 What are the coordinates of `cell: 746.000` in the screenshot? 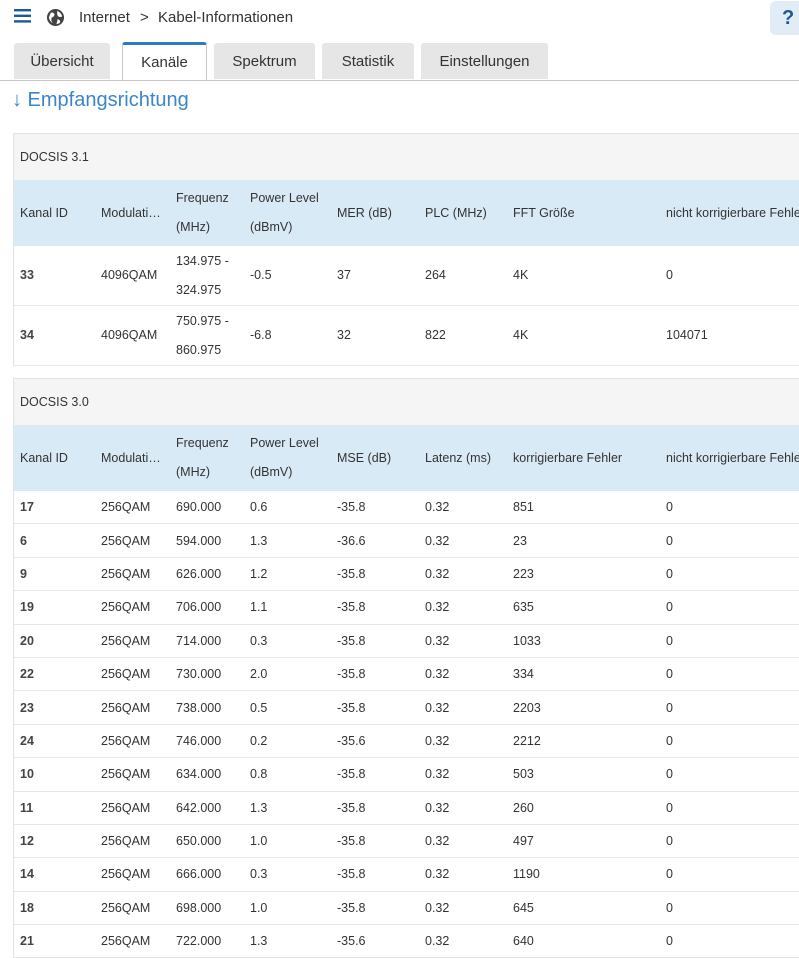 It's located at (207, 741).